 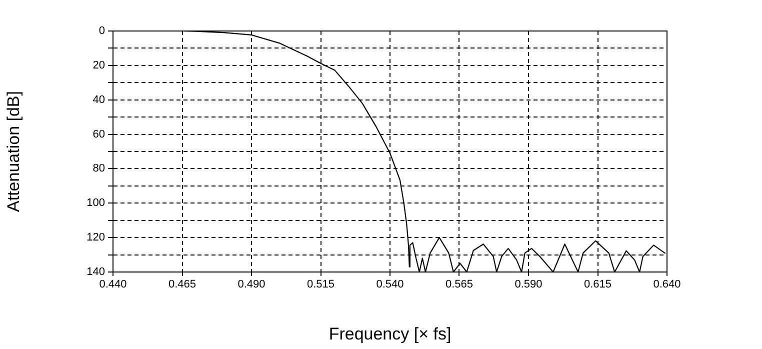 What do you see at coordinates (598, 284) in the screenshot?
I see `x-tick-label: 0.615` at bounding box center [598, 284].